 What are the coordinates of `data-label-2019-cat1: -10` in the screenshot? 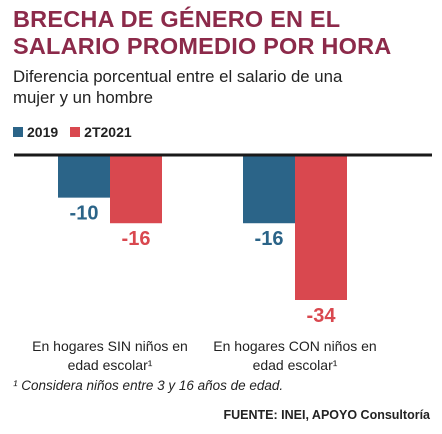 It's located at (84, 214).